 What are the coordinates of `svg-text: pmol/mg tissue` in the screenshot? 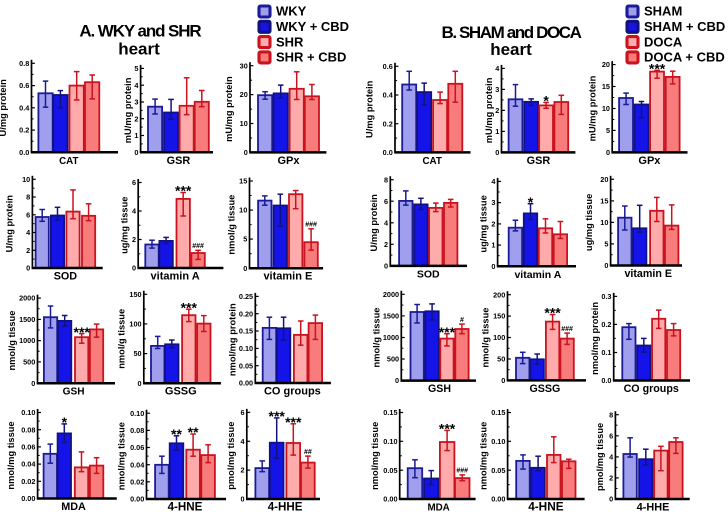 It's located at (231, 456).